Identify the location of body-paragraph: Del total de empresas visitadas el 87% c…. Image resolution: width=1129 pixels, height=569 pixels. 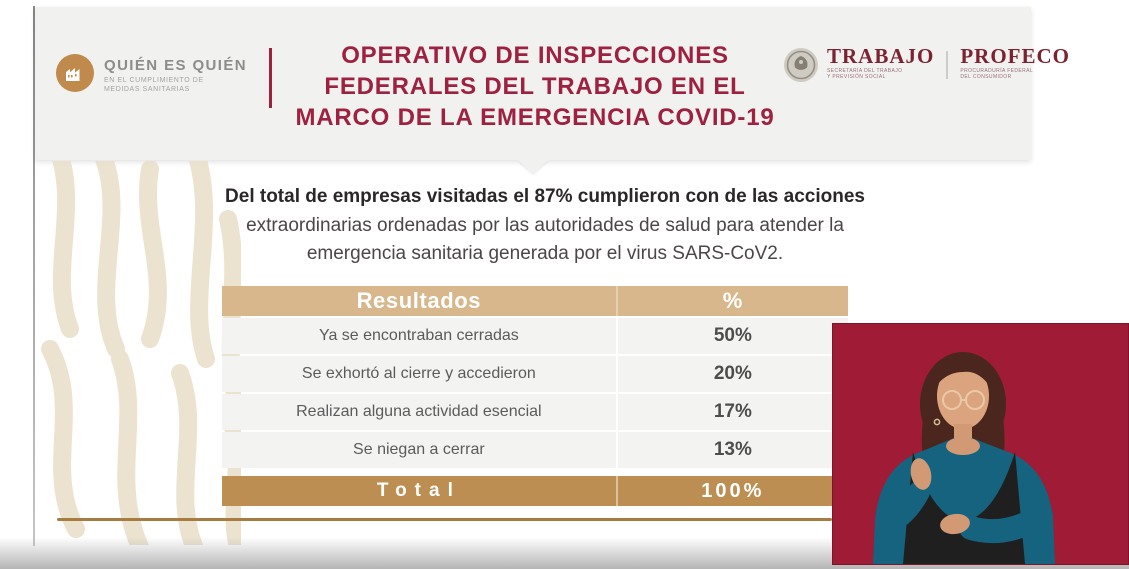
(545, 226).